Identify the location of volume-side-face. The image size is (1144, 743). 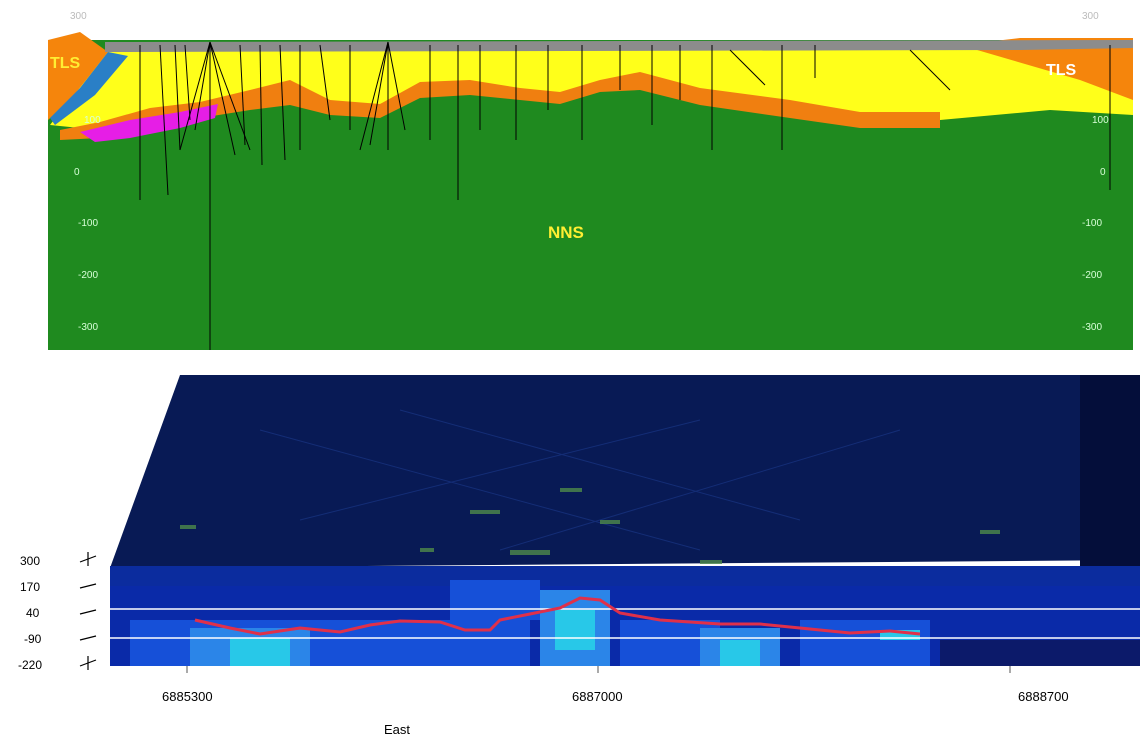
(1110, 492).